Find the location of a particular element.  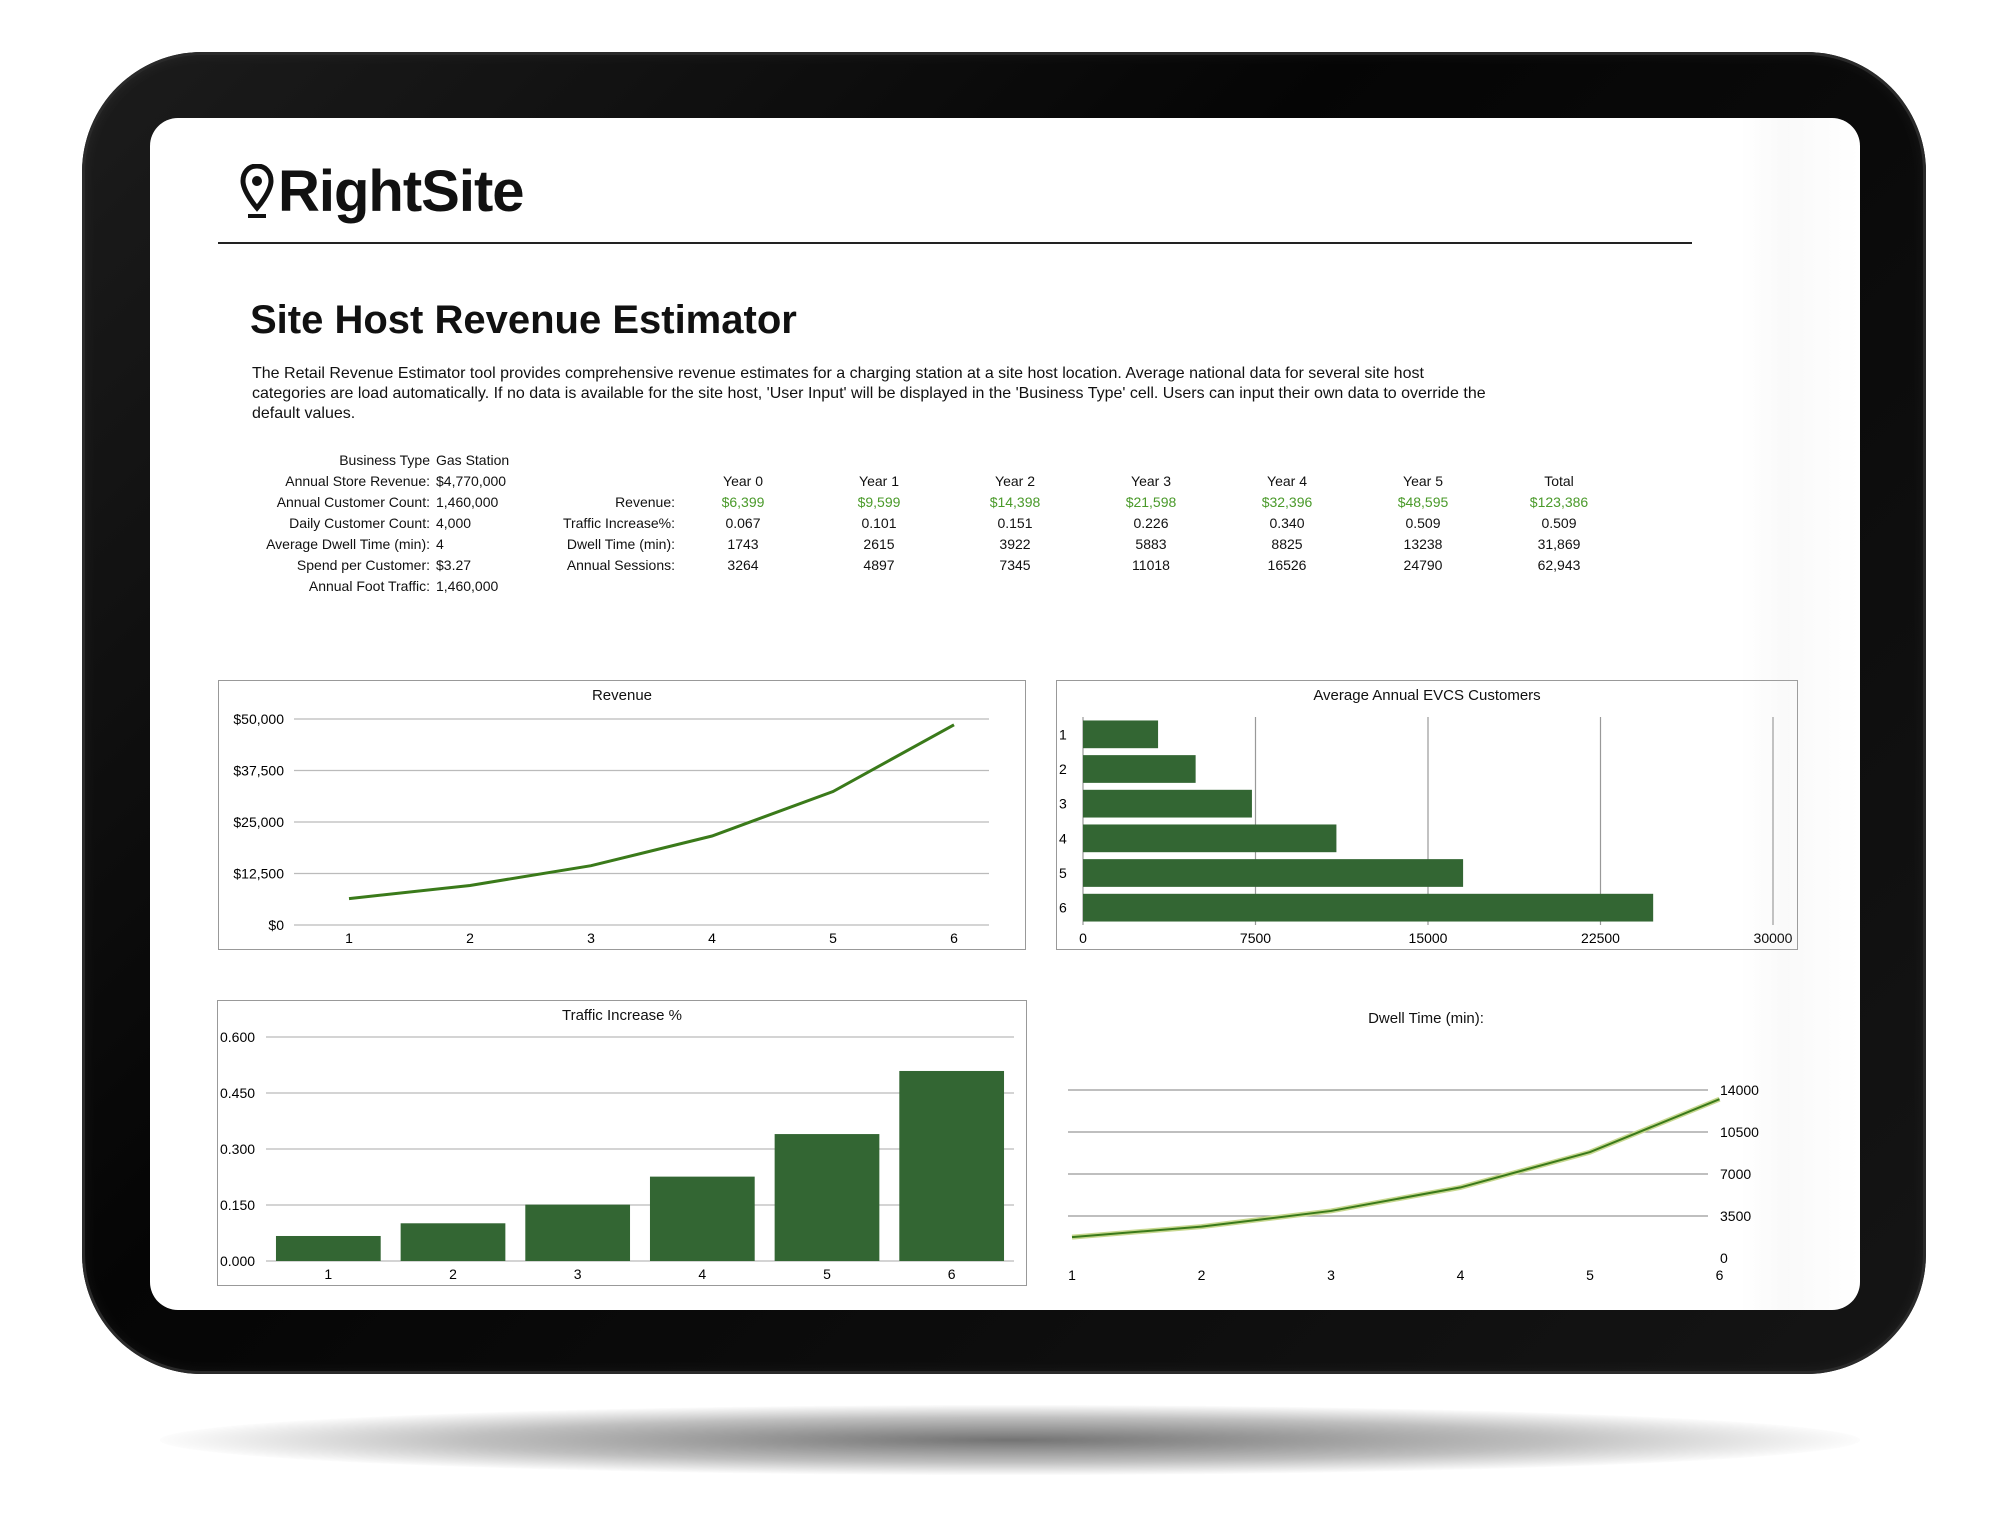

chart-title: Average Annual EVCS Customers is located at coordinates (1427, 695).